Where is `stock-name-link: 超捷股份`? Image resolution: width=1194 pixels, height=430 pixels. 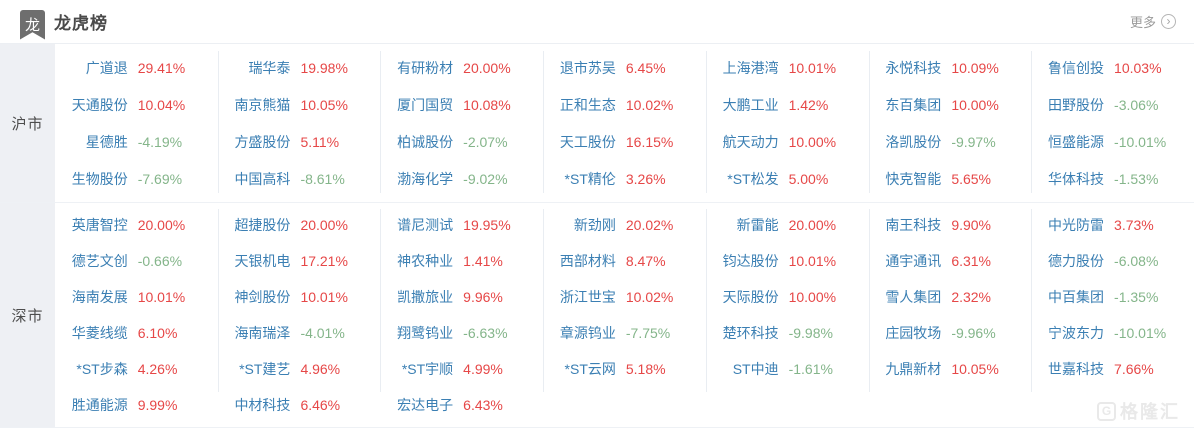 stock-name-link: 超捷股份 is located at coordinates (262, 225).